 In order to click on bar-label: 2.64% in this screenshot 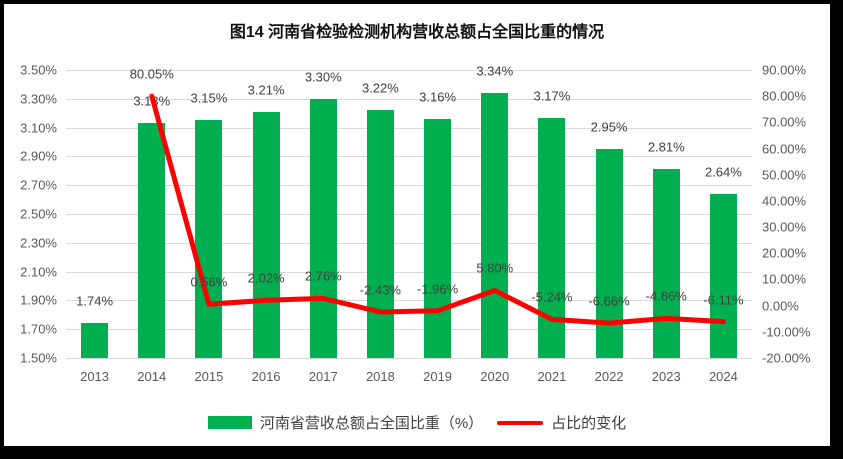, I will do `click(723, 172)`.